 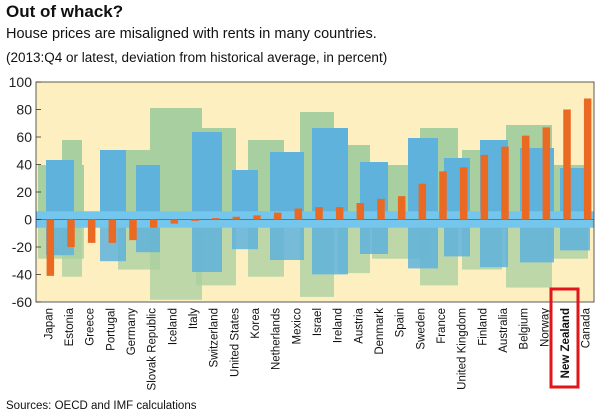 What do you see at coordinates (587, 327) in the screenshot?
I see `x-tick-label: Canada` at bounding box center [587, 327].